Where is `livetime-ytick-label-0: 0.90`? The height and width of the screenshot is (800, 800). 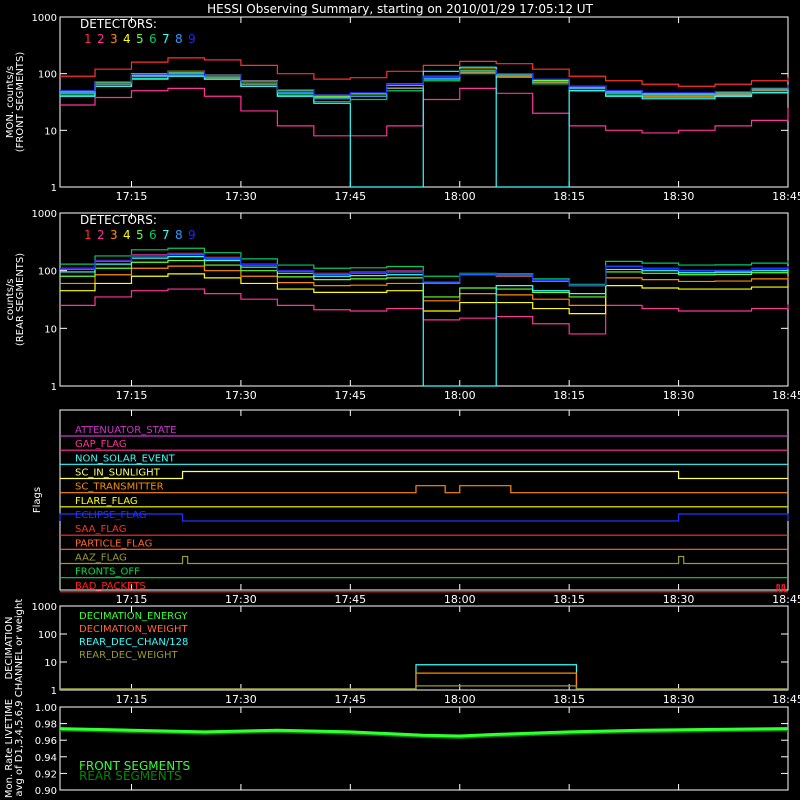
livetime-ytick-label-0: 0.90 is located at coordinates (46, 791).